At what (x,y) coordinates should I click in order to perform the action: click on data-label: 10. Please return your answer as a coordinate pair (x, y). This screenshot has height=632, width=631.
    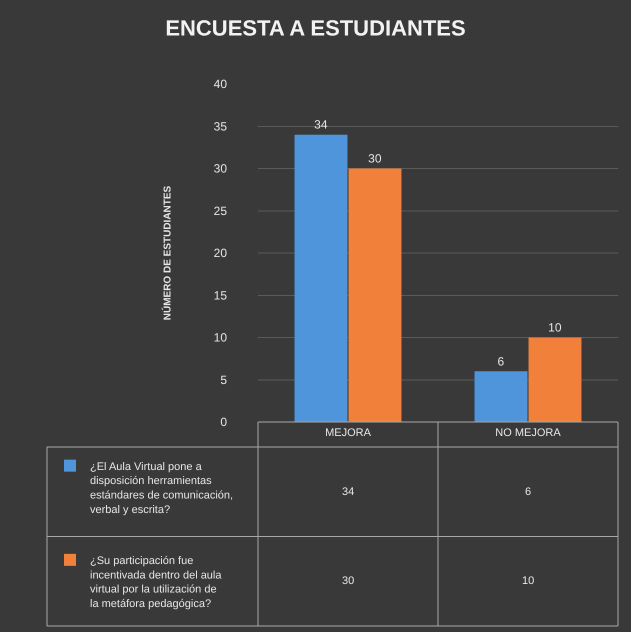
    Looking at the image, I should click on (555, 327).